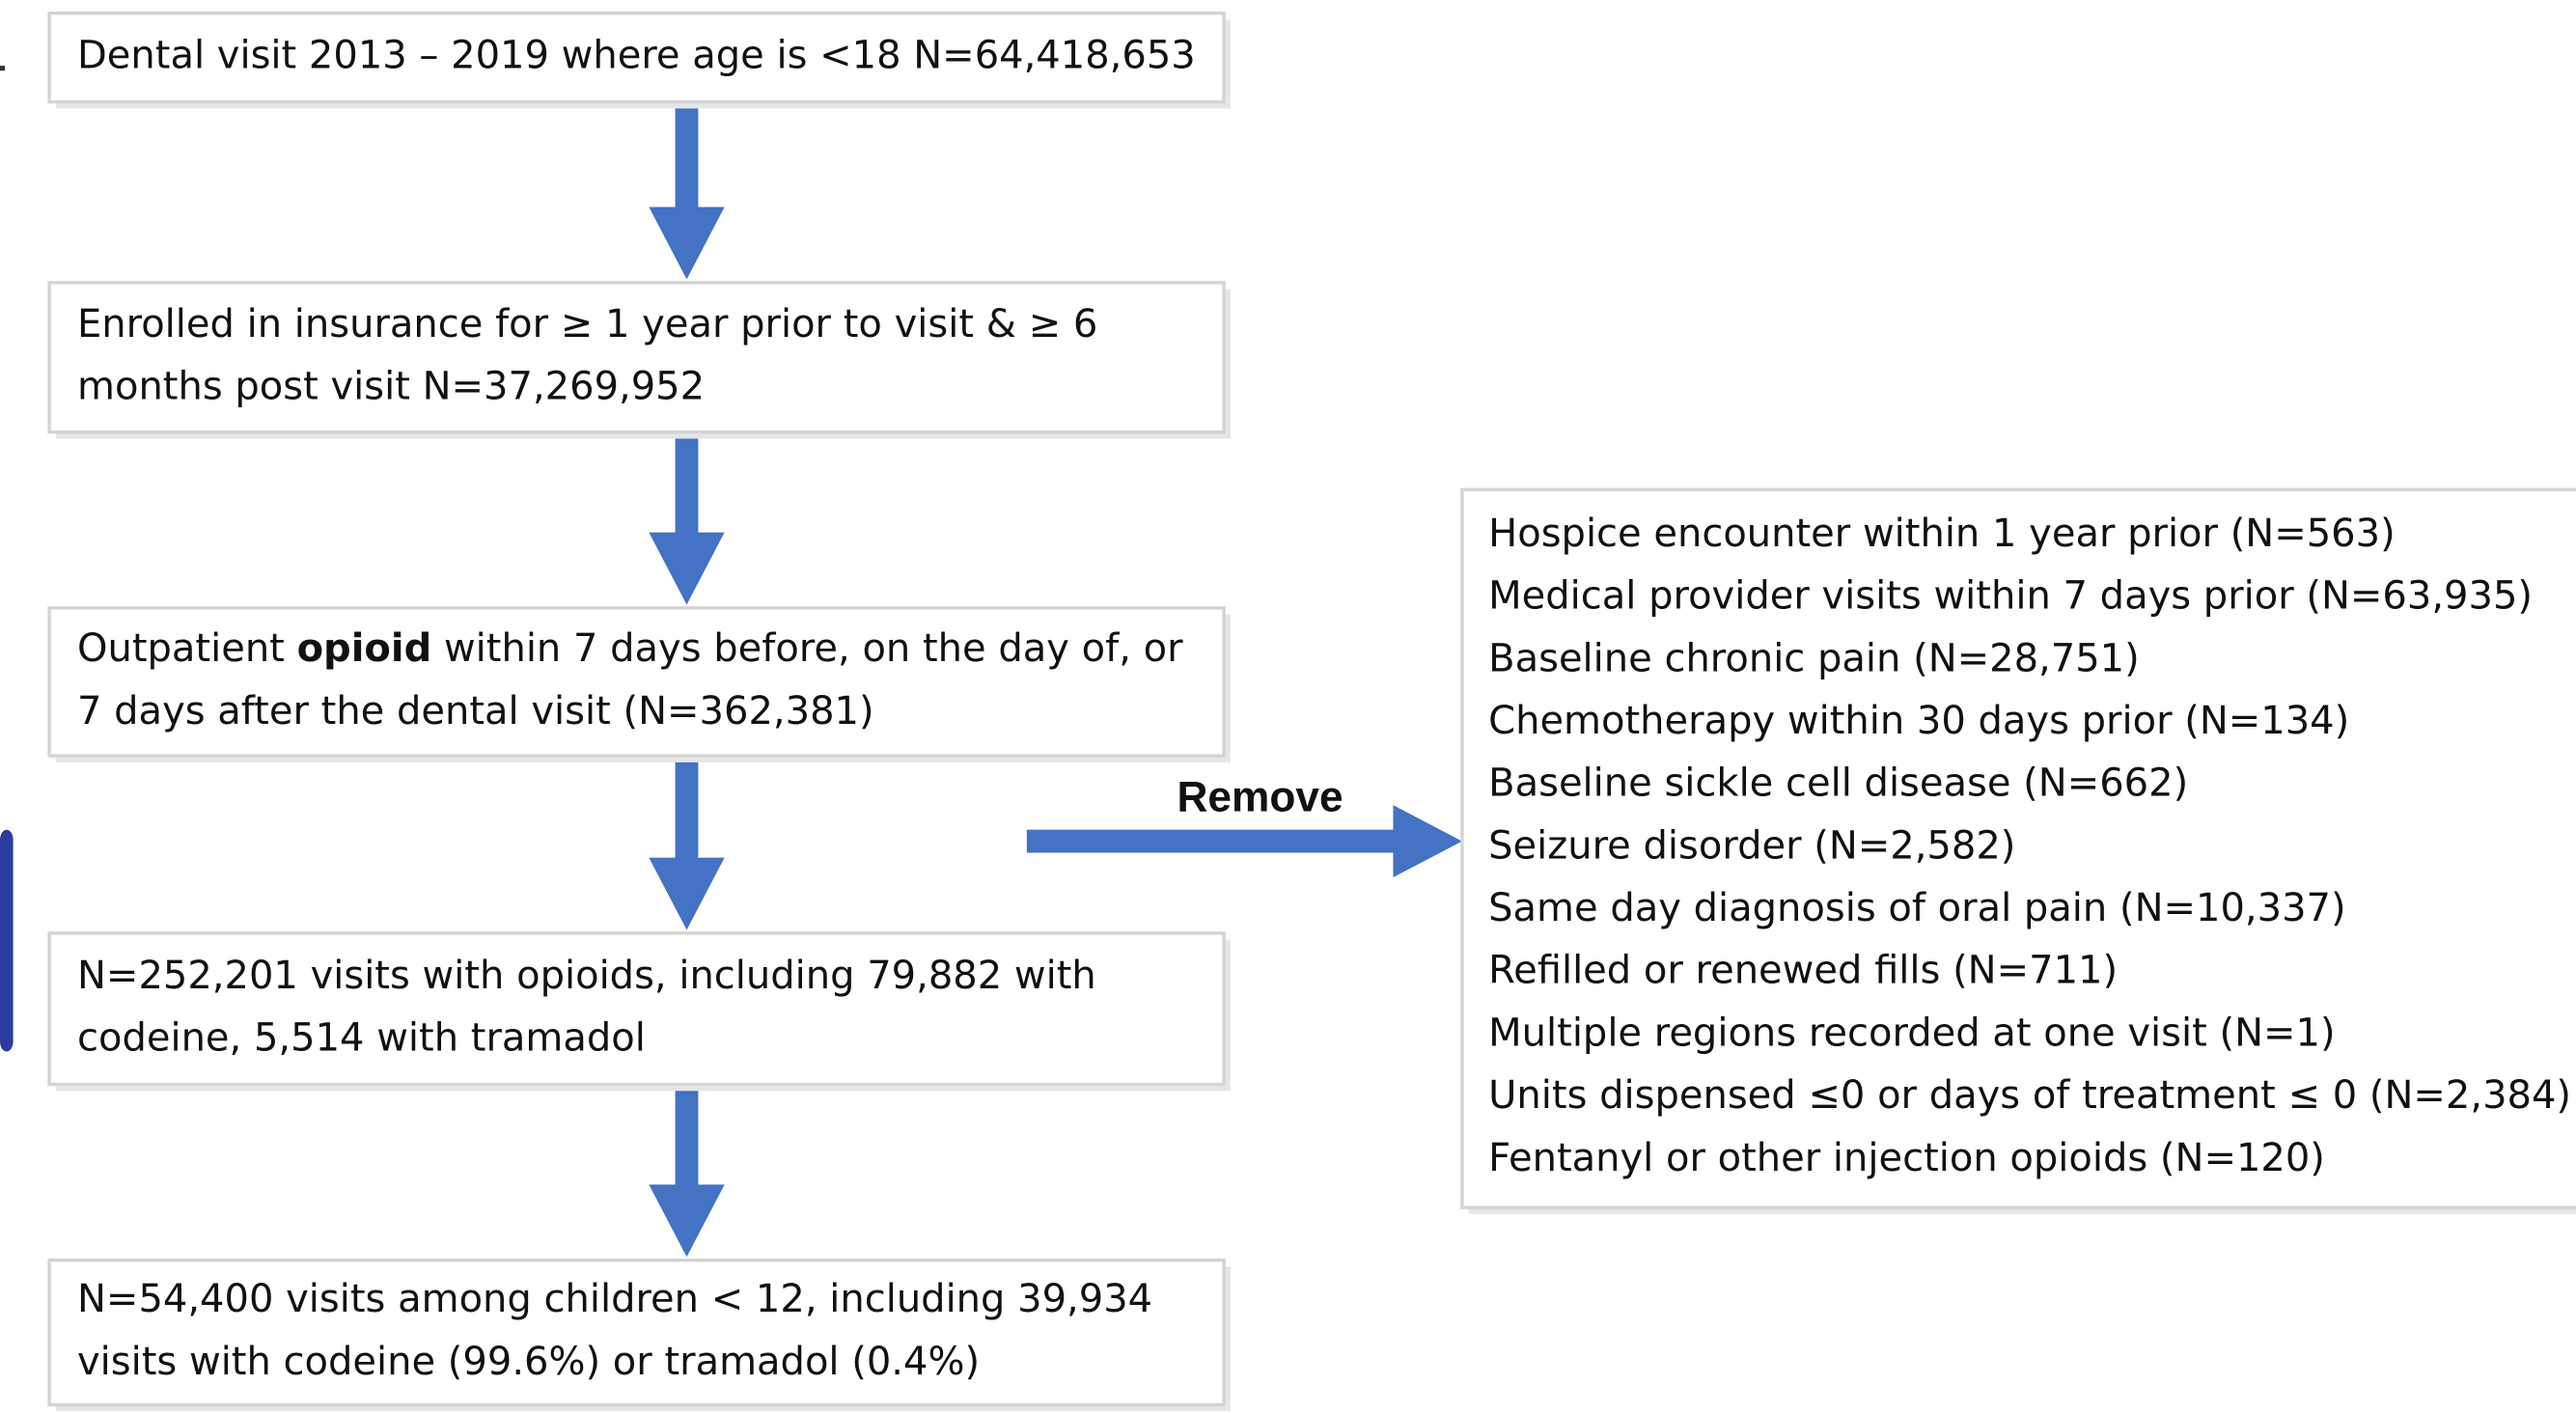 The height and width of the screenshot is (1413, 2576). Describe the element at coordinates (3, 68) in the screenshot. I see `dot` at that location.